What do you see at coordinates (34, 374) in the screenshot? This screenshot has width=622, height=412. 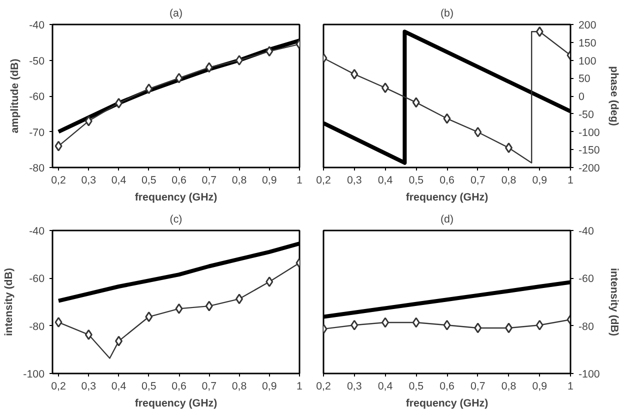 I see `y-tick-label: -100` at bounding box center [34, 374].